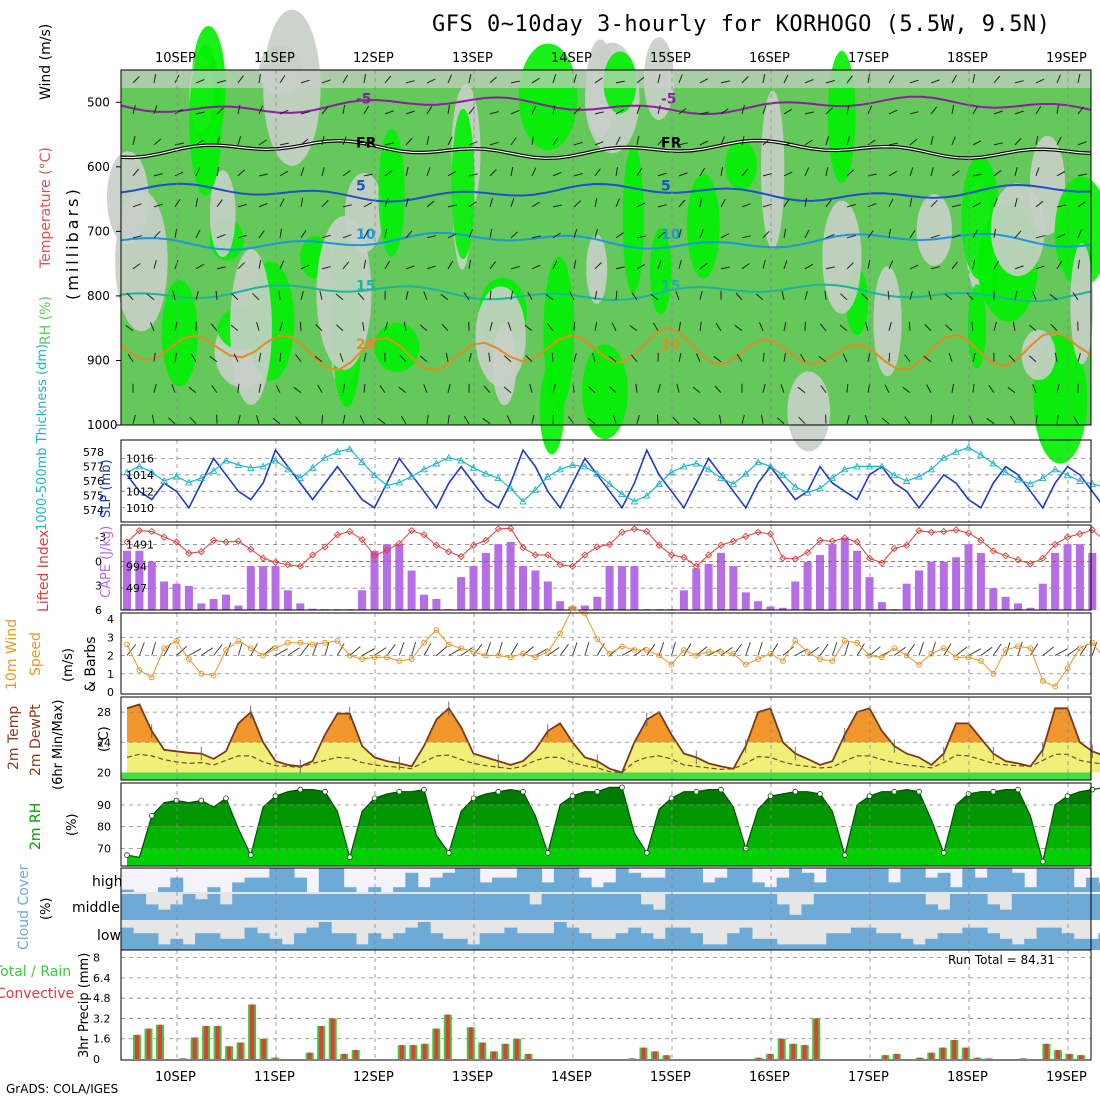 The image size is (1100, 1100). Describe the element at coordinates (98, 610) in the screenshot. I see `lifted-tick-label: 6` at that location.